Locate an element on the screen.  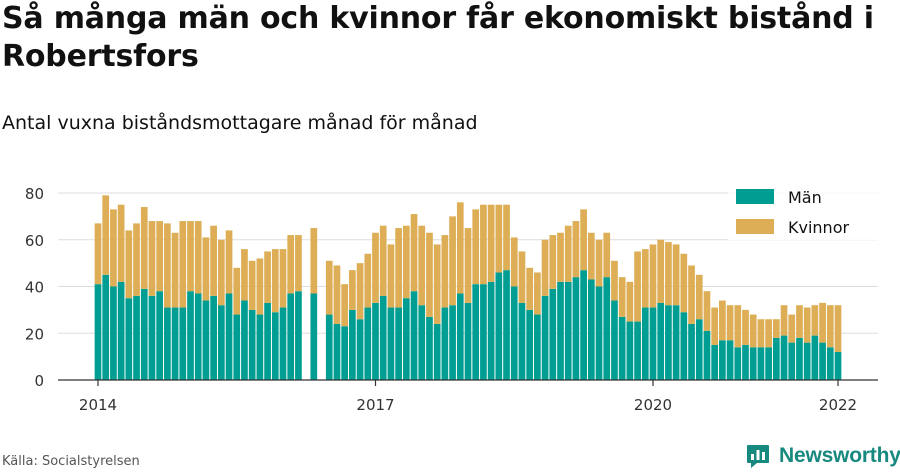
brand-name: Newsworthy is located at coordinates (839, 455).